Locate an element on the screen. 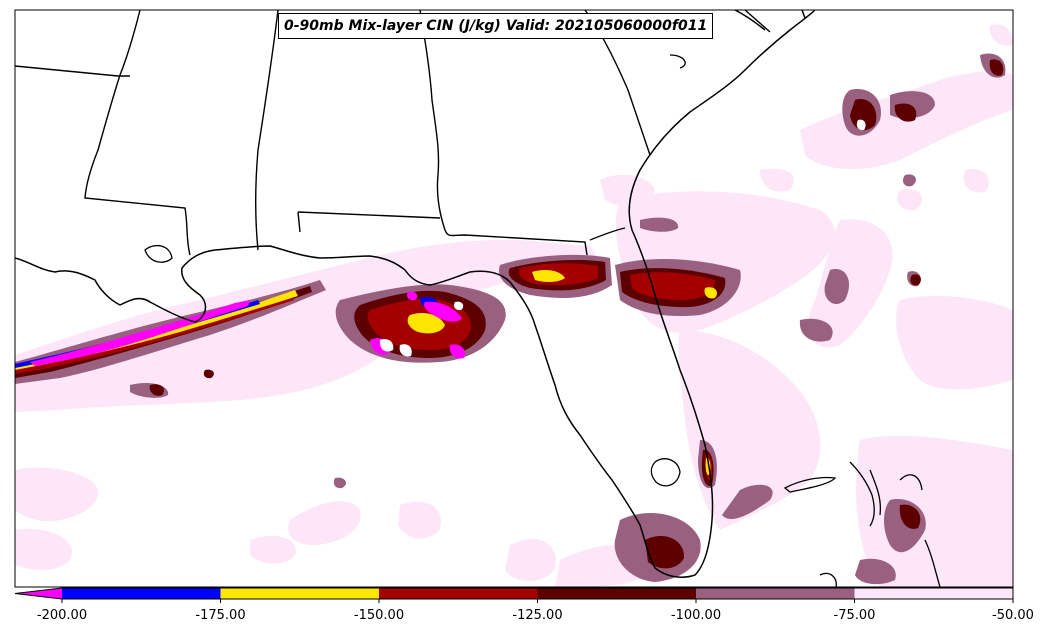  abaco-island is located at coordinates (862, 494).